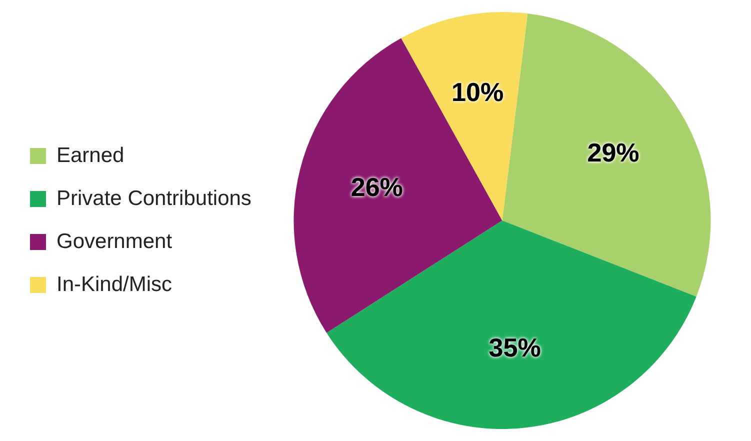 The height and width of the screenshot is (441, 751). I want to click on legend-label: Government, so click(114, 241).